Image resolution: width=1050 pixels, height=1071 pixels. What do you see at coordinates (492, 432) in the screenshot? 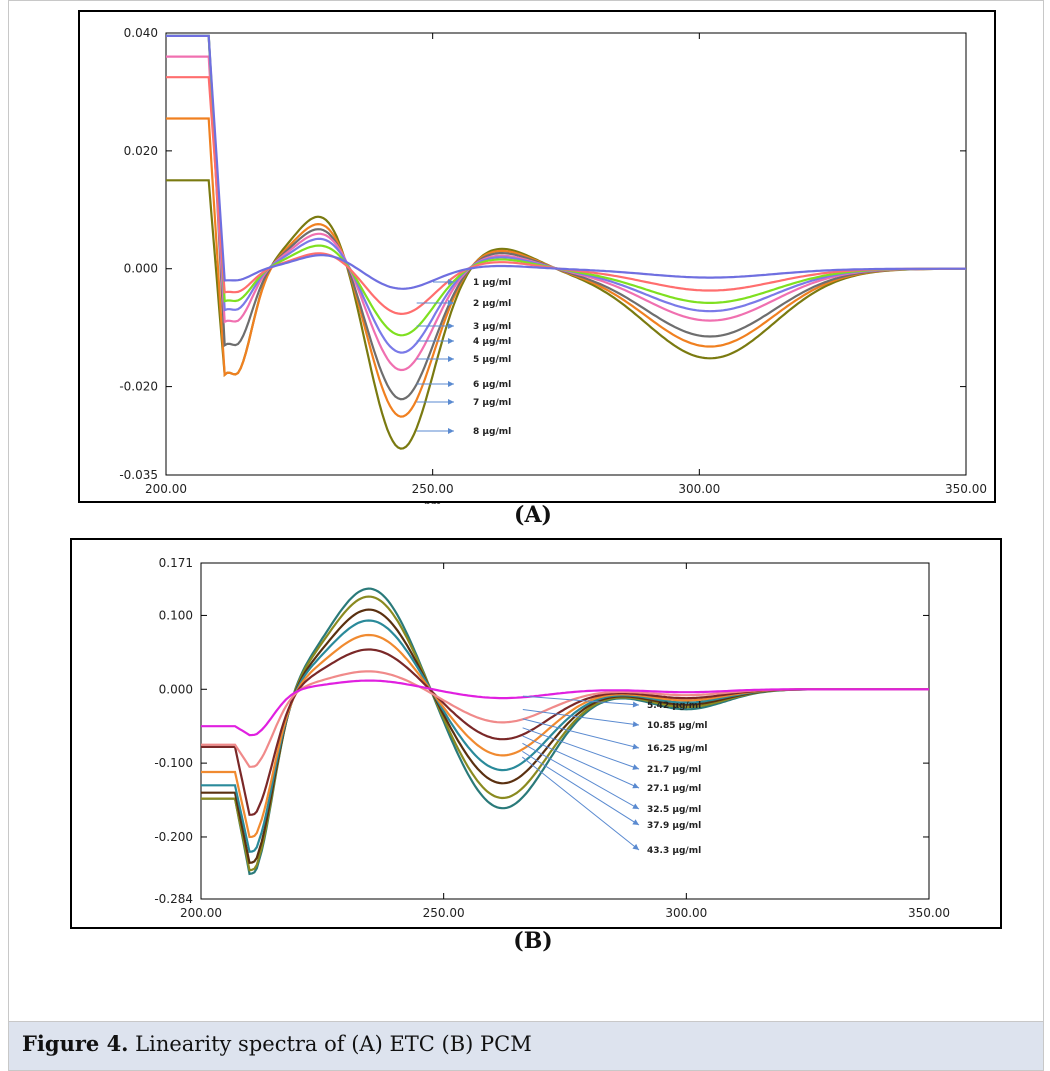
I see `legend-label: 8 µg/ml` at bounding box center [492, 432].